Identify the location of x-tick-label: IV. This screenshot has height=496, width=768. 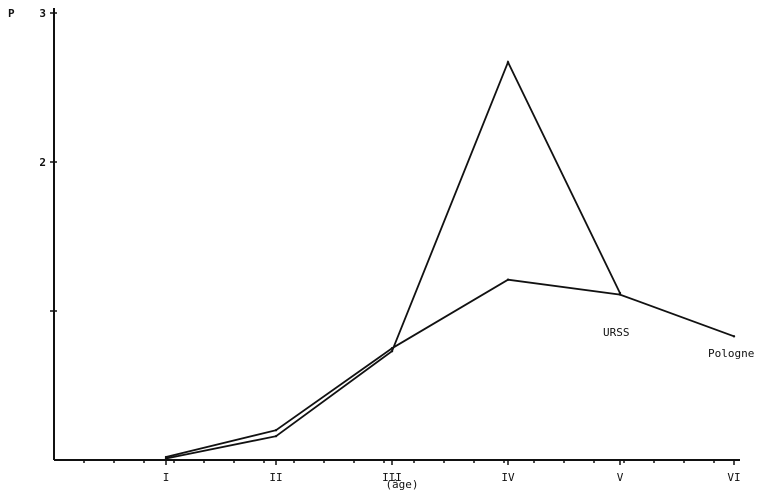
(508, 477).